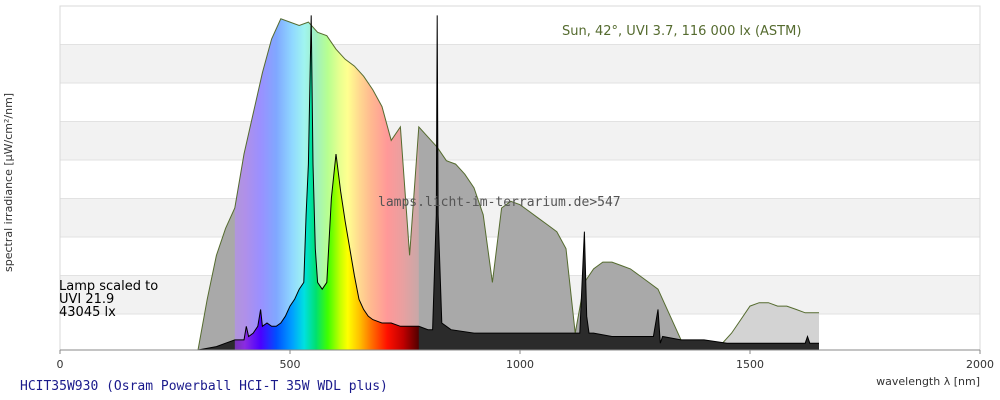  I want to click on x-tick-label: 1500, so click(750, 364).